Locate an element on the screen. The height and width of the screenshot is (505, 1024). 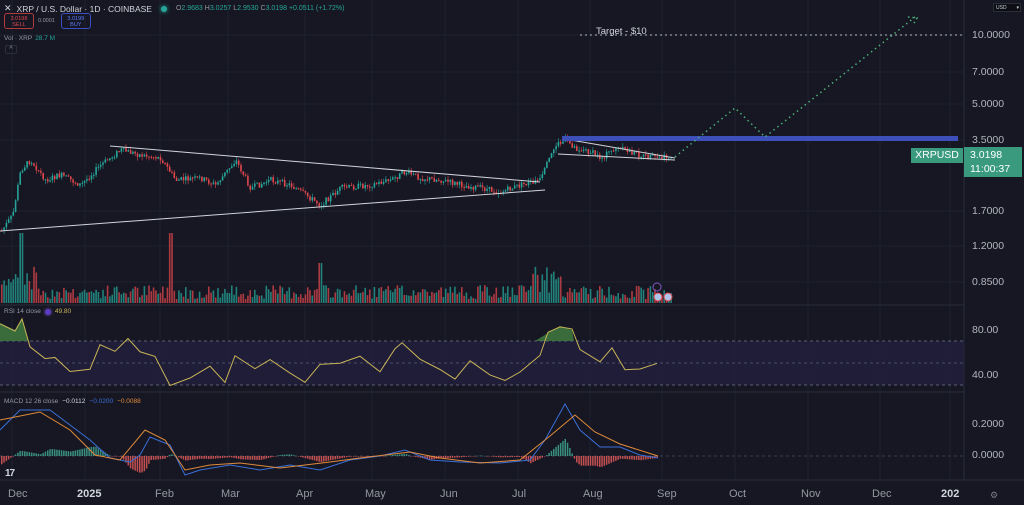
time-axis-label: 202 is located at coordinates (950, 494).